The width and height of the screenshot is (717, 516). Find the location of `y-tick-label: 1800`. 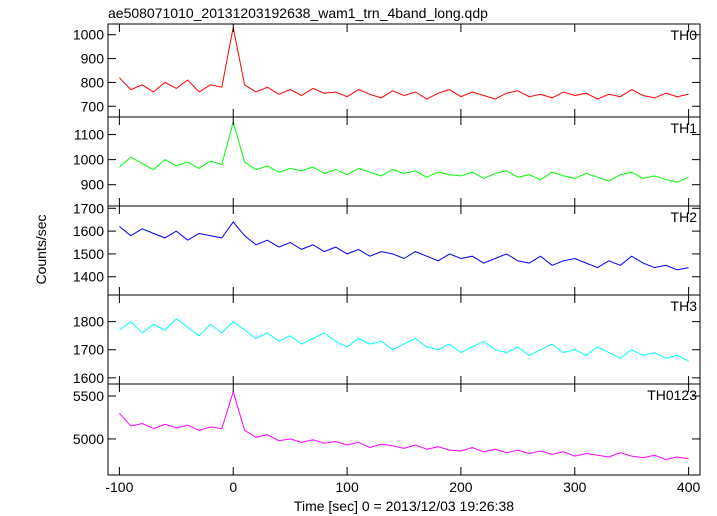

y-tick-label: 1800 is located at coordinates (88, 322).